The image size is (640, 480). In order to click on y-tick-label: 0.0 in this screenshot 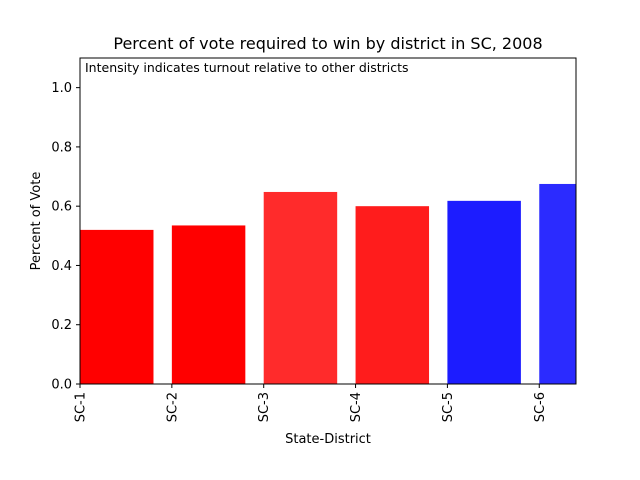, I will do `click(61, 385)`.